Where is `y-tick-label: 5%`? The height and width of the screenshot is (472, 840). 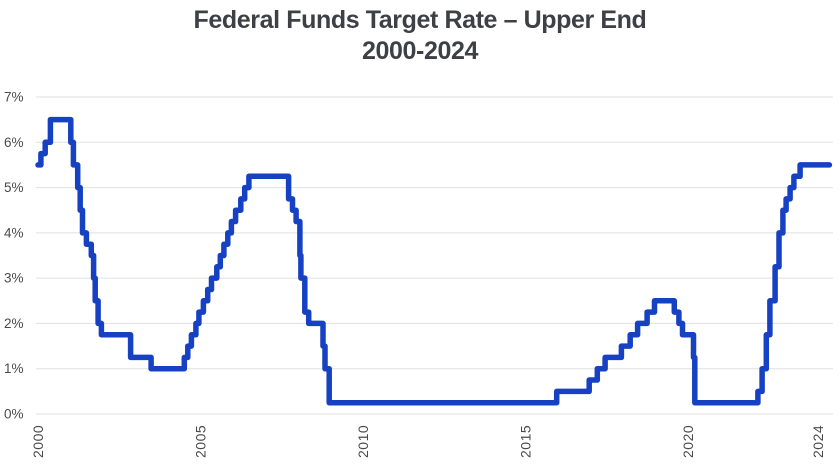
y-tick-label: 5% is located at coordinates (14, 187).